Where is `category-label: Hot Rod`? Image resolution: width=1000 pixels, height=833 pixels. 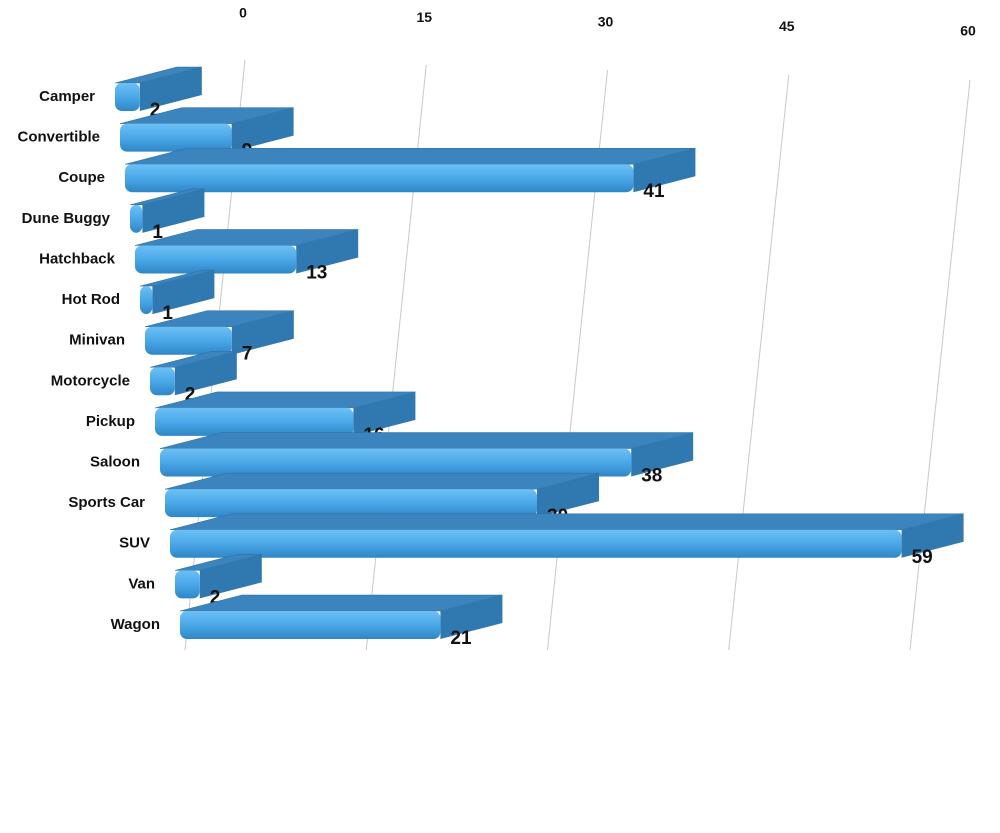 category-label: Hot Rod is located at coordinates (91, 299).